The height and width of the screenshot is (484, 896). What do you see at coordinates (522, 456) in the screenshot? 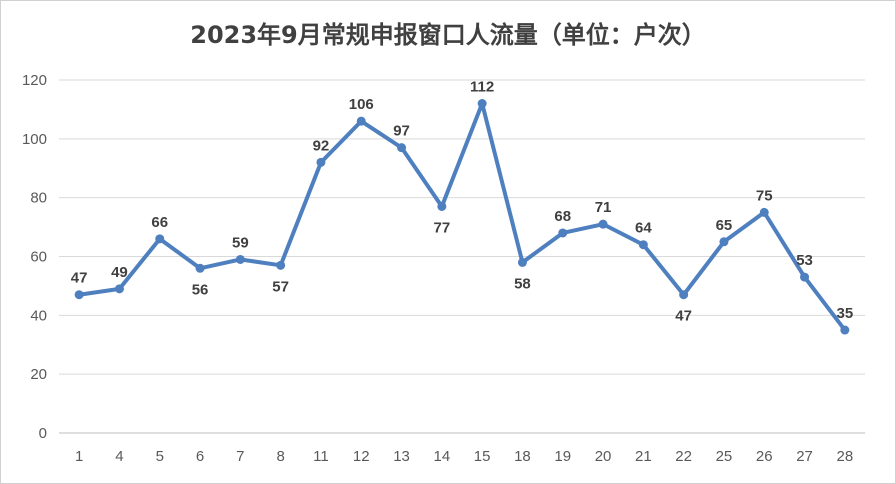
I see `x-tick-label: 18` at bounding box center [522, 456].